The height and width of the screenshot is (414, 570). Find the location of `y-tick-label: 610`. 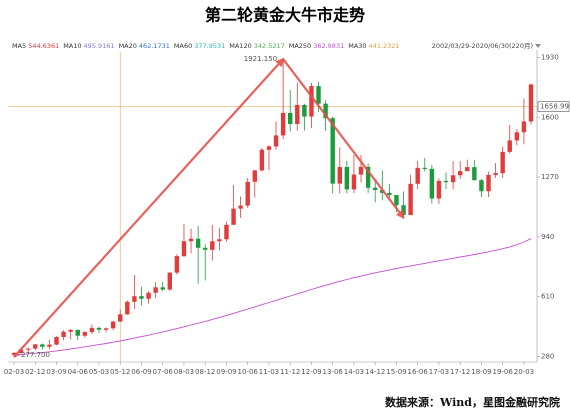

y-tick-label: 610 is located at coordinates (547, 297).